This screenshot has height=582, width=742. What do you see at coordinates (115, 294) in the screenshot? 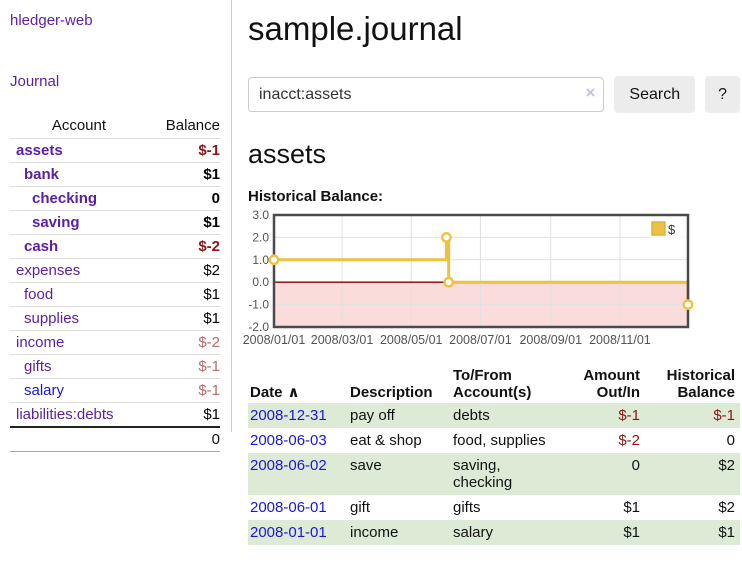
I see `account-row: food $1` at bounding box center [115, 294].